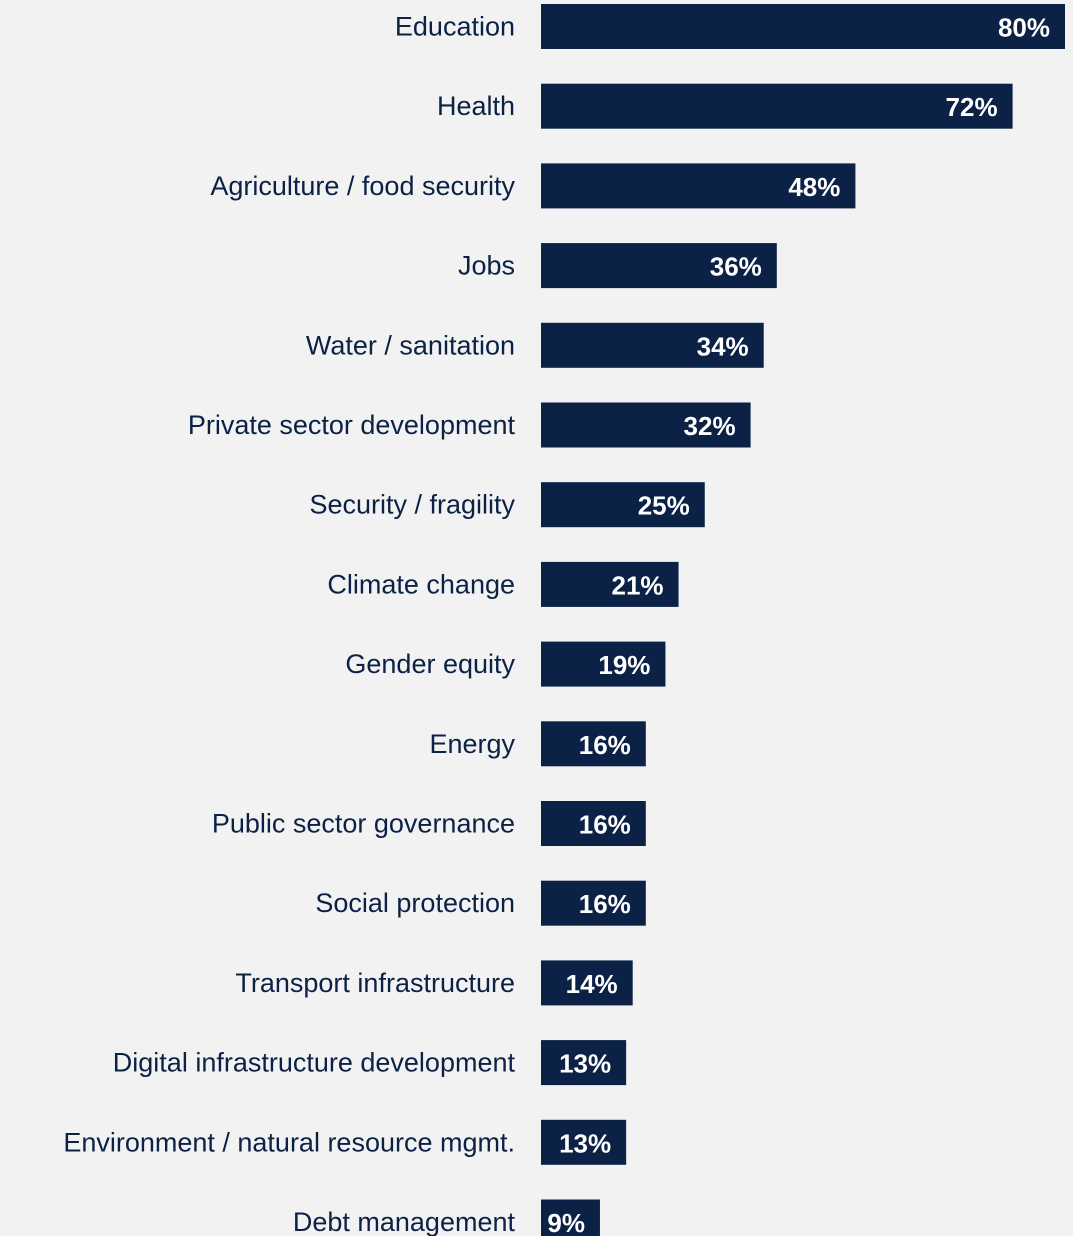 The image size is (1073, 1236). Describe the element at coordinates (736, 267) in the screenshot. I see `bar-value-label: 36%` at that location.